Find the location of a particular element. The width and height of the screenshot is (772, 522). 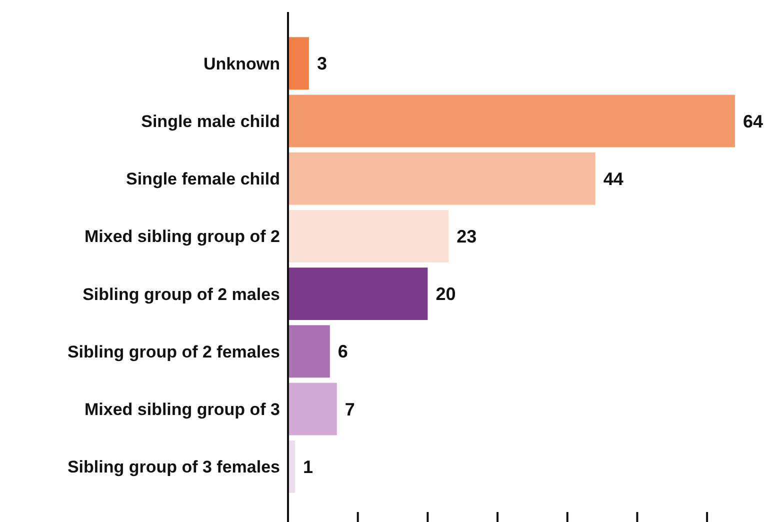

y-tick-label: Single female child is located at coordinates (203, 179).